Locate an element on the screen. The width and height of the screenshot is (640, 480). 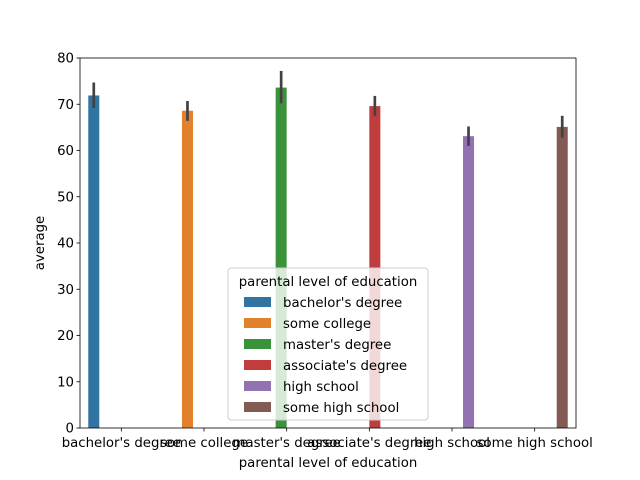
x-tick-label: some college is located at coordinates (204, 443).